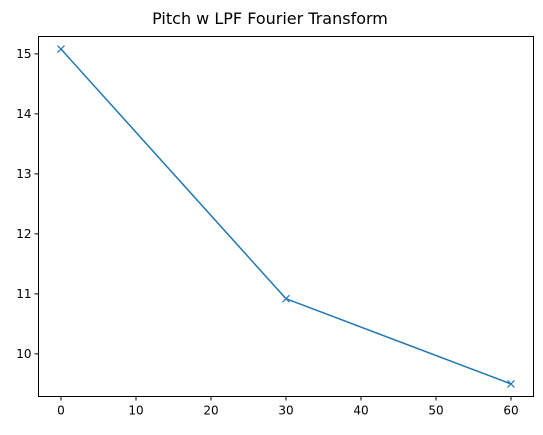  What do you see at coordinates (23, 54) in the screenshot?
I see `y-tick-label: 15` at bounding box center [23, 54].